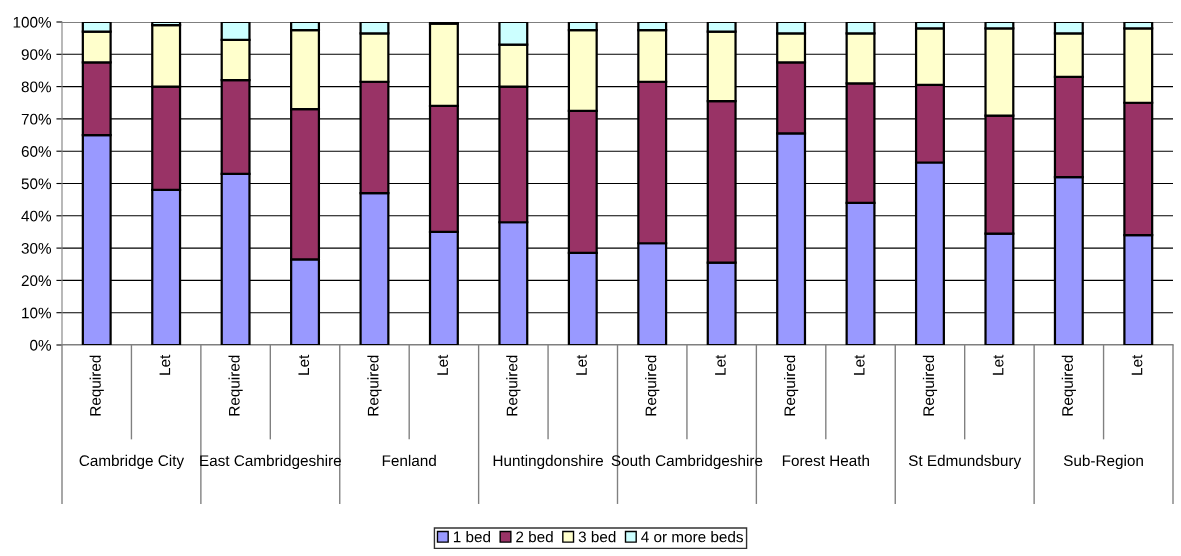 The width and height of the screenshot is (1181, 556). Describe the element at coordinates (36, 54) in the screenshot. I see `y-tick-label: 90%` at that location.